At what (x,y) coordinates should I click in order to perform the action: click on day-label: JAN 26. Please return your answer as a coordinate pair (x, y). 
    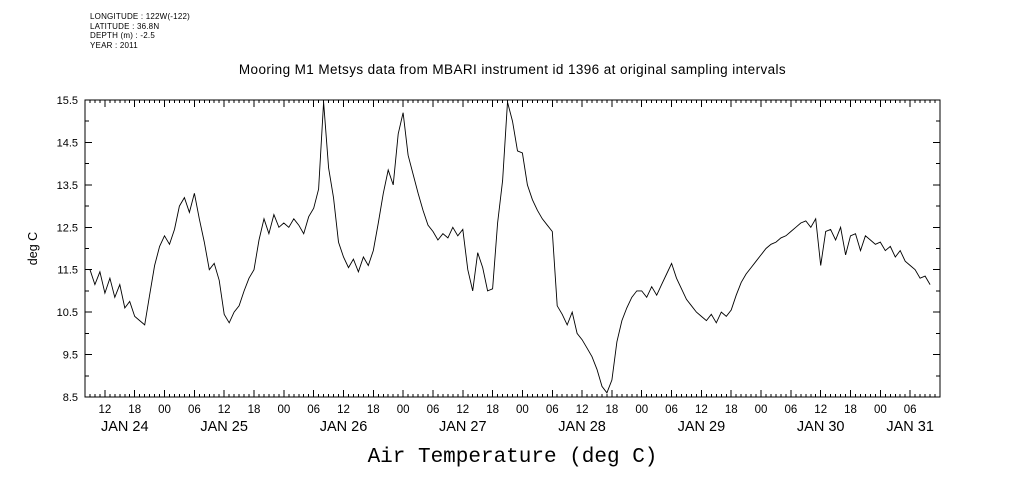
    Looking at the image, I should click on (344, 427).